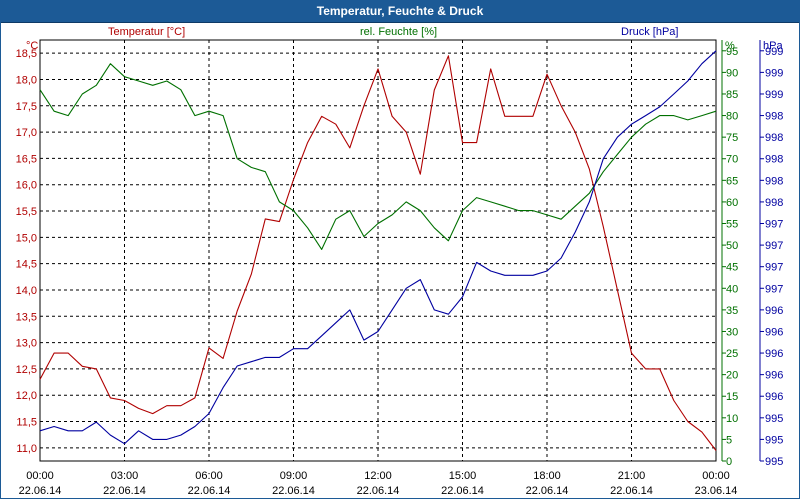  I want to click on temperature-unit: °C, so click(32, 46).